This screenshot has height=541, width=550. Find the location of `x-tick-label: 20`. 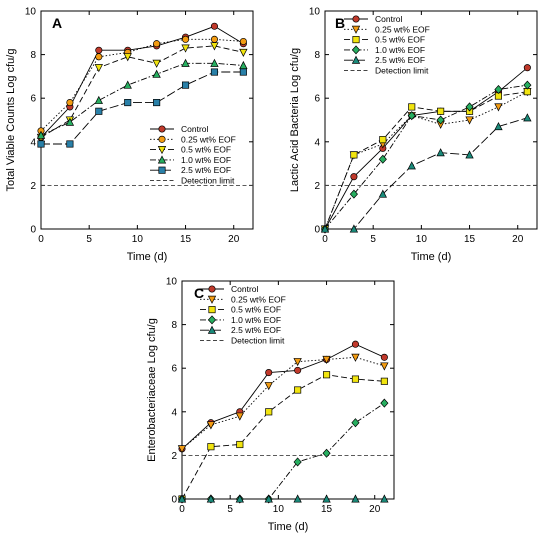

x-tick-label: 20 is located at coordinates (518, 239).